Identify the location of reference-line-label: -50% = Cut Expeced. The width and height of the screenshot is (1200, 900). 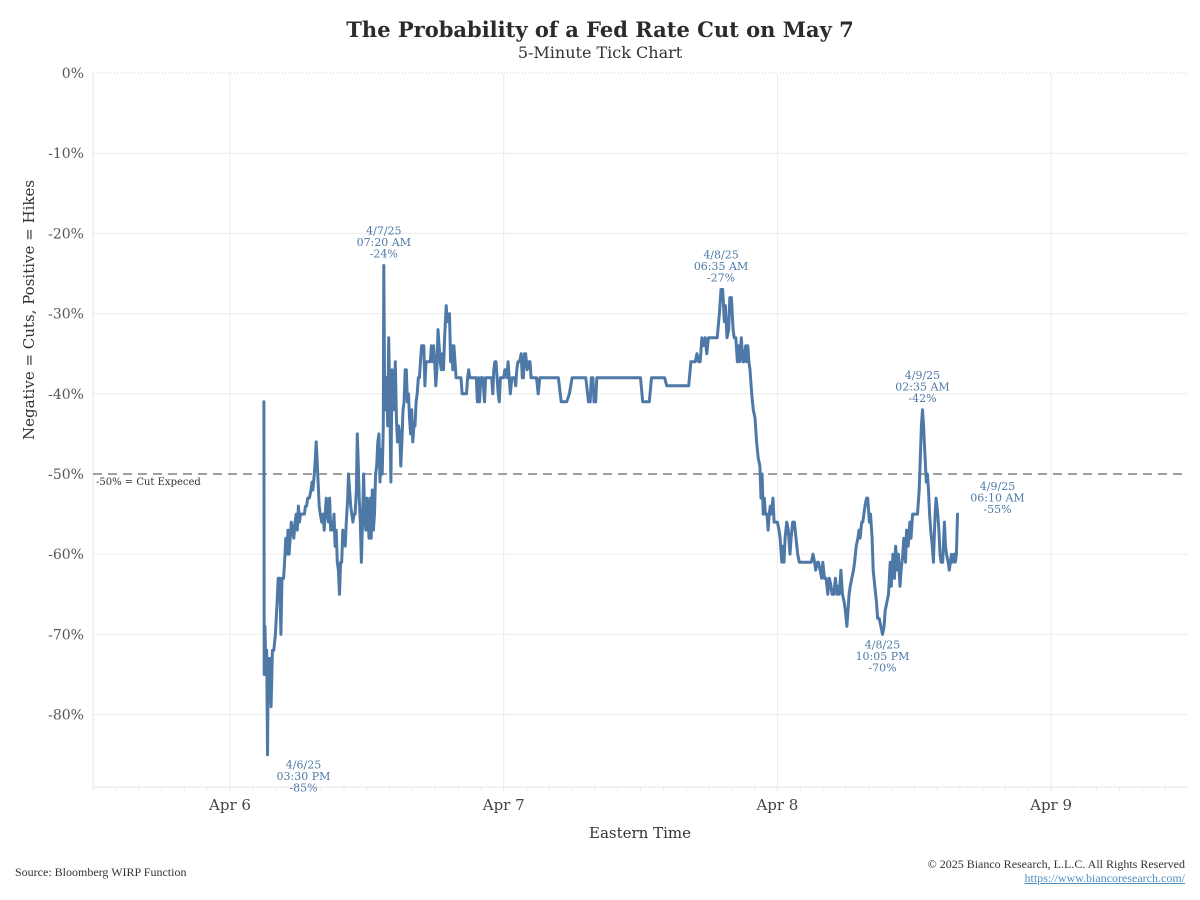
(148, 482).